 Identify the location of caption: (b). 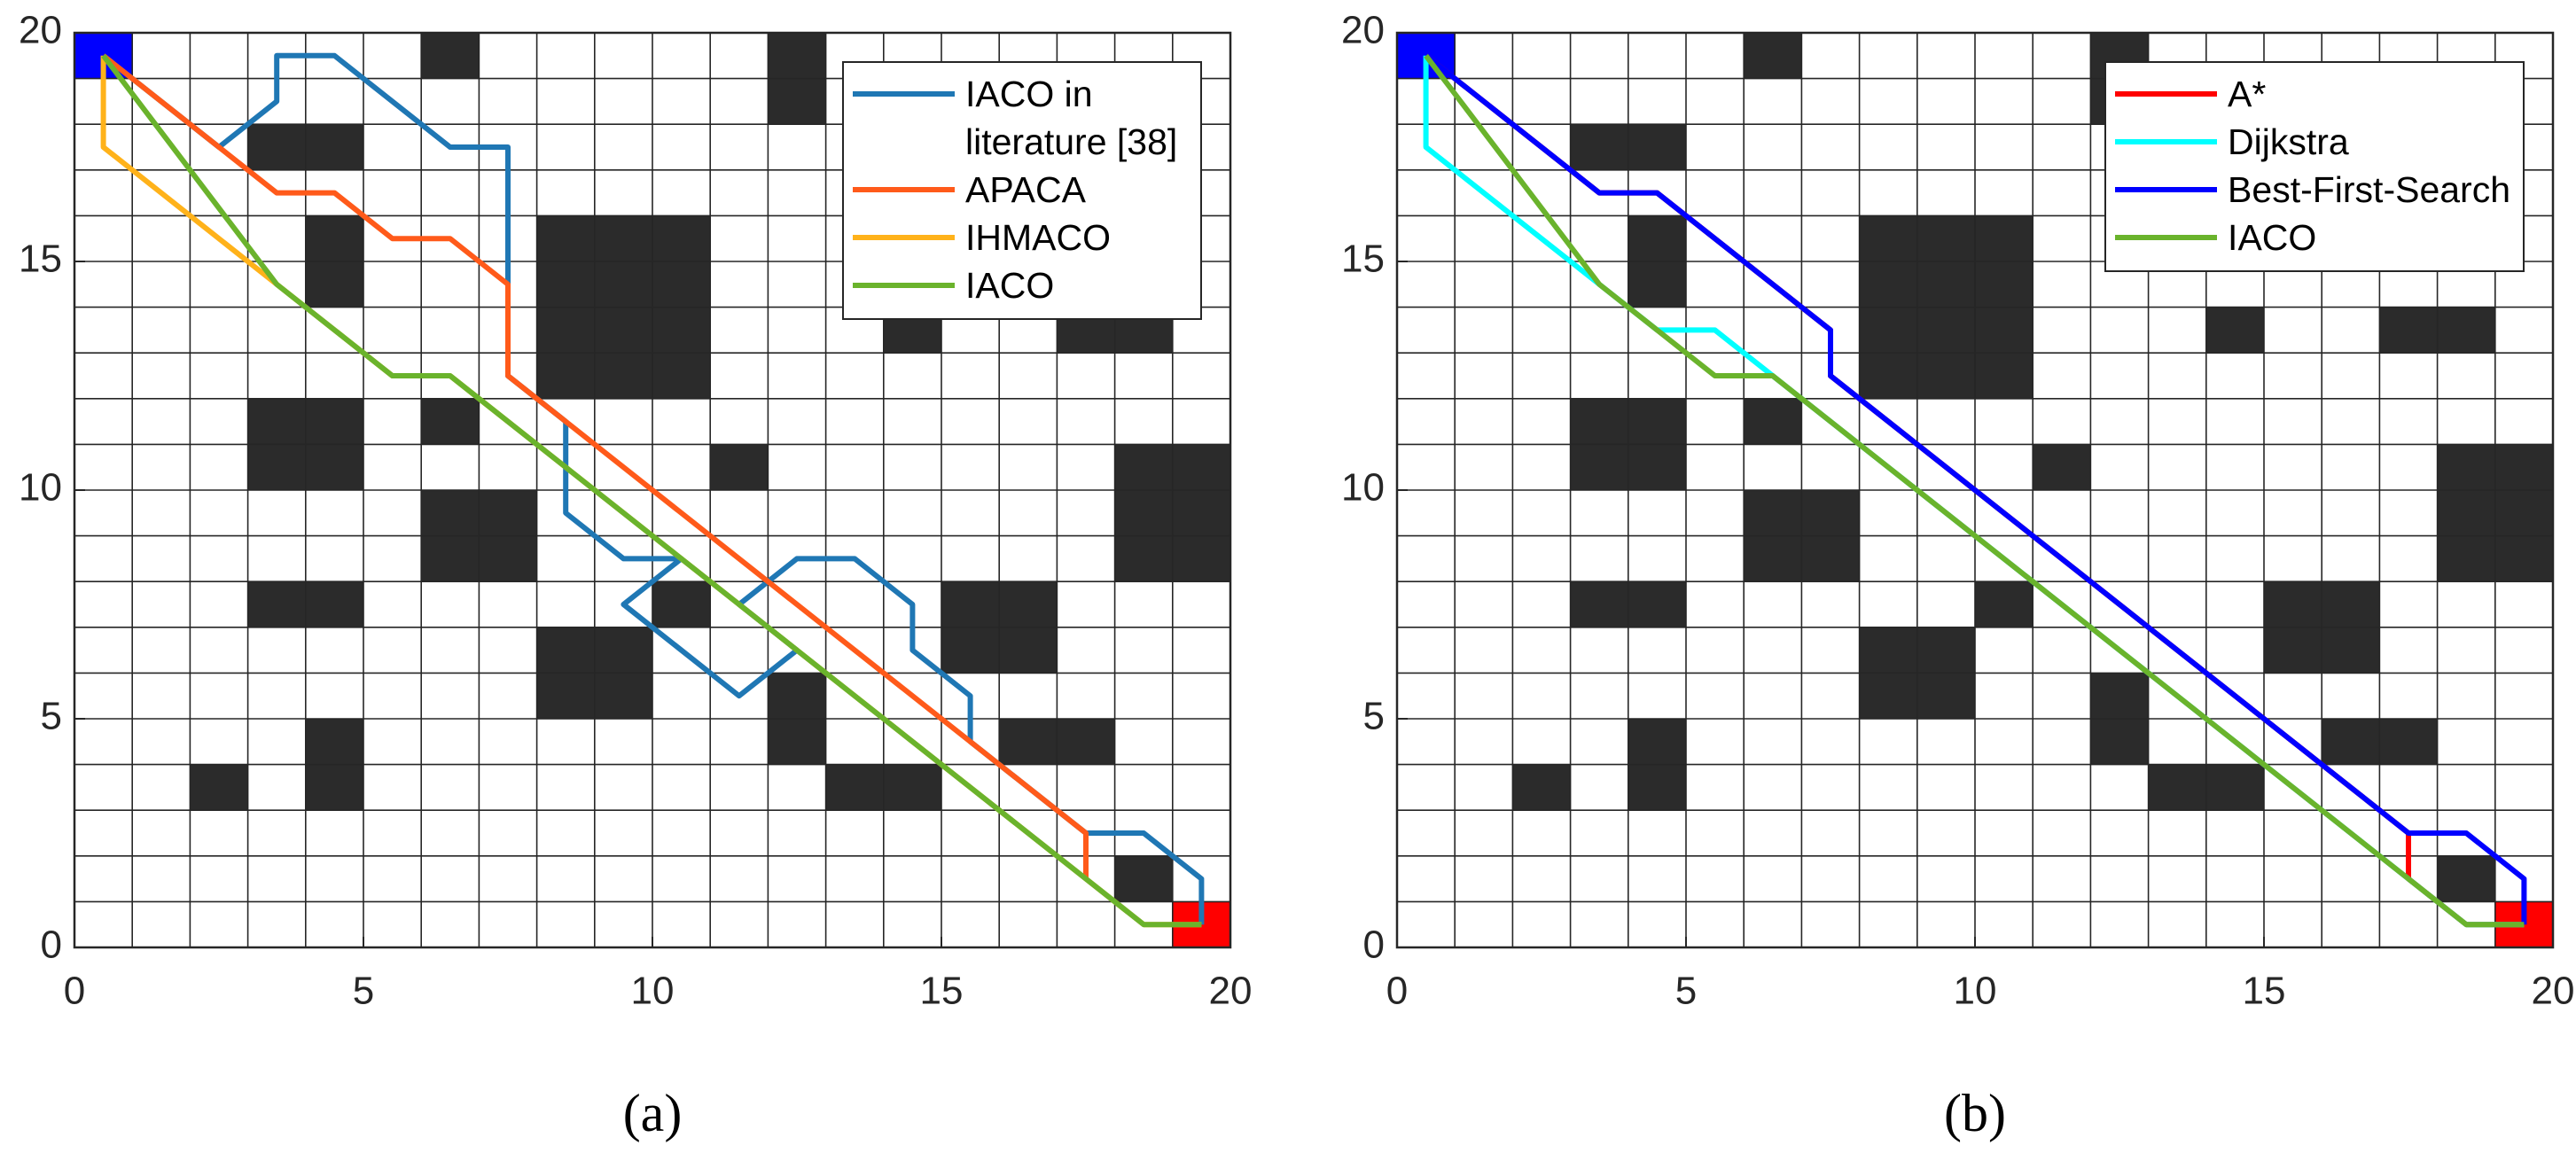
(1975, 1113).